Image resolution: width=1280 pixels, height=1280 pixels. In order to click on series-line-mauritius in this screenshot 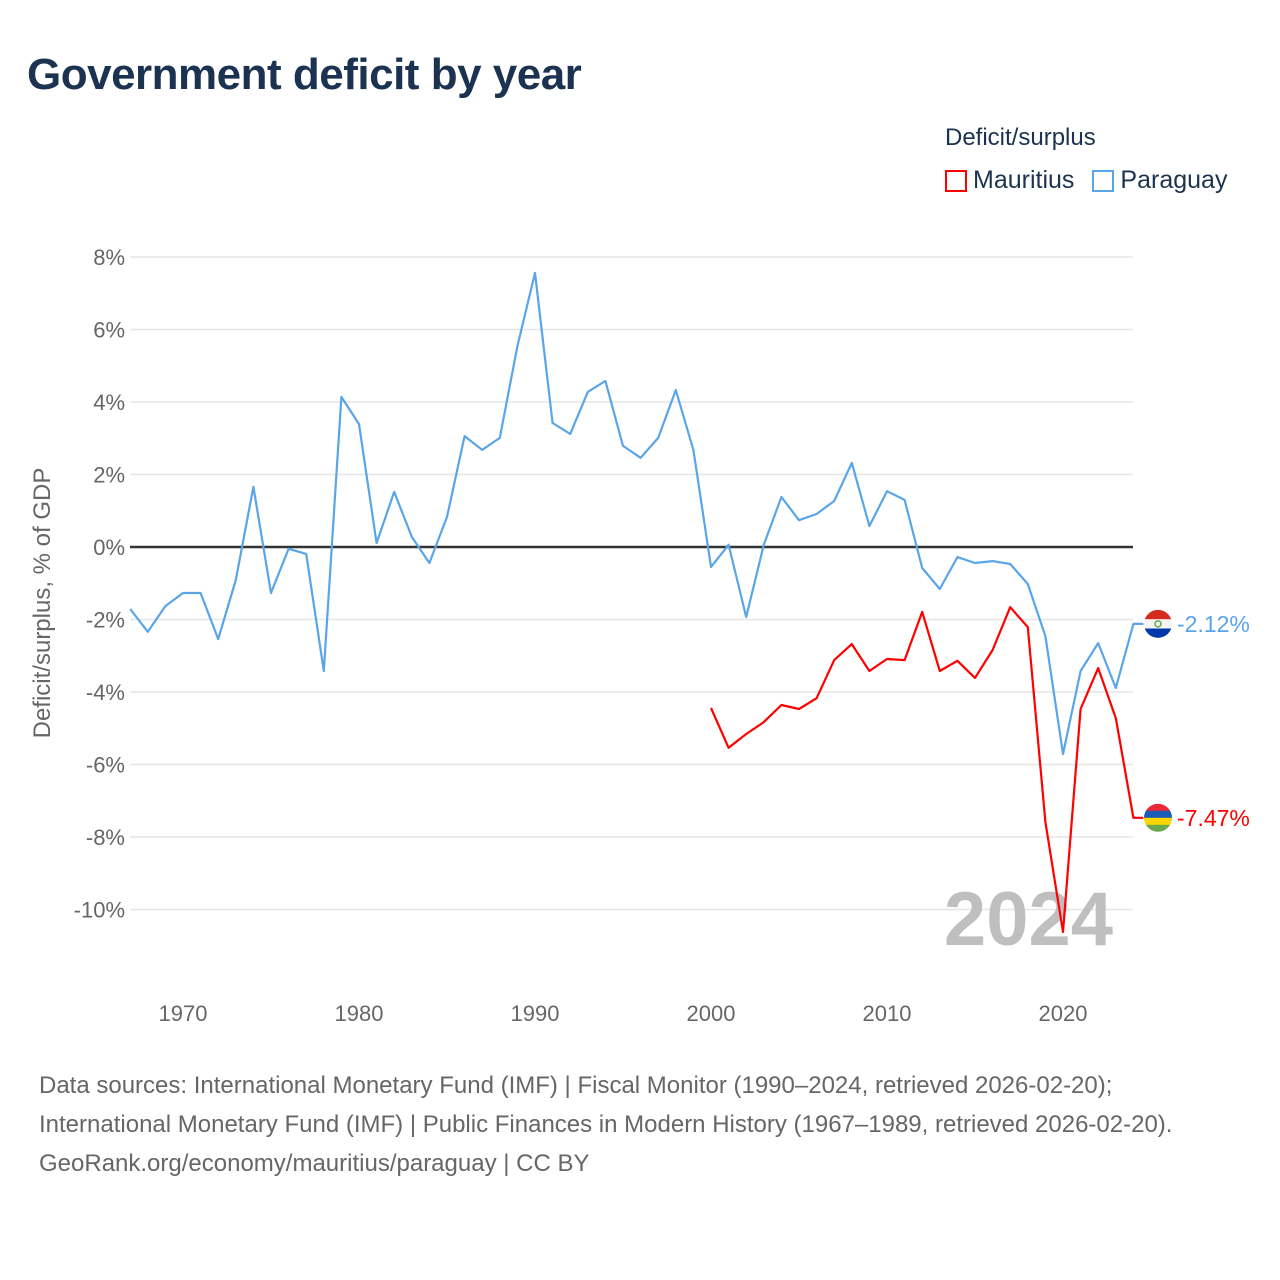, I will do `click(926, 770)`.